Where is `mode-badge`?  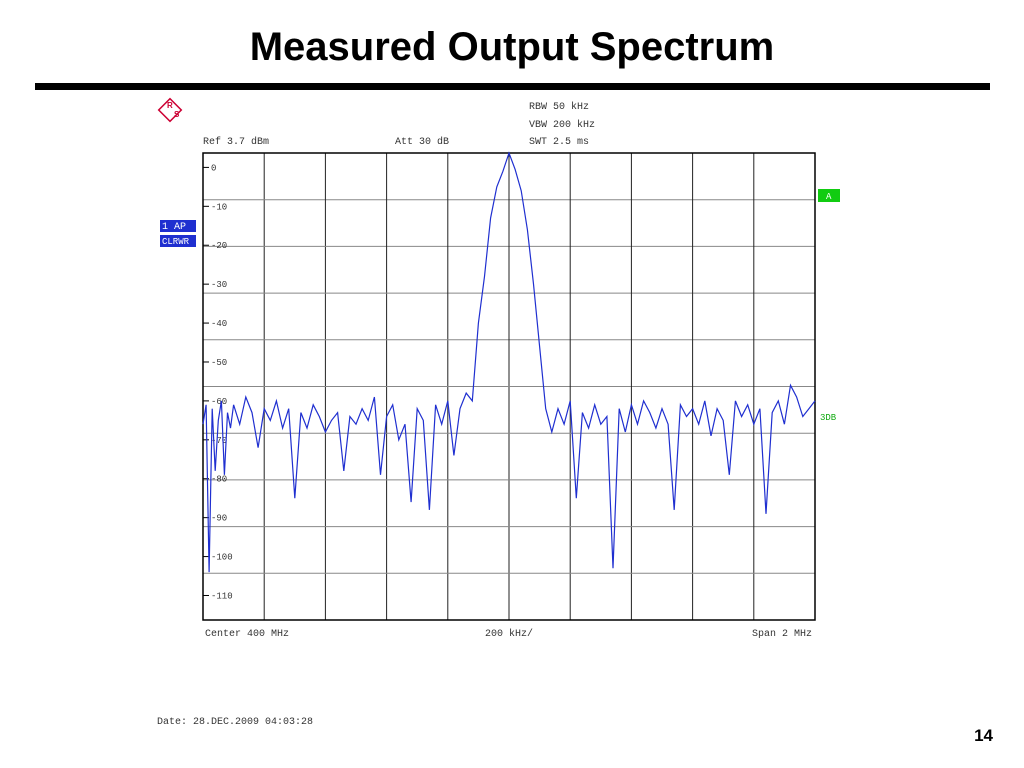 mode-badge is located at coordinates (178, 241).